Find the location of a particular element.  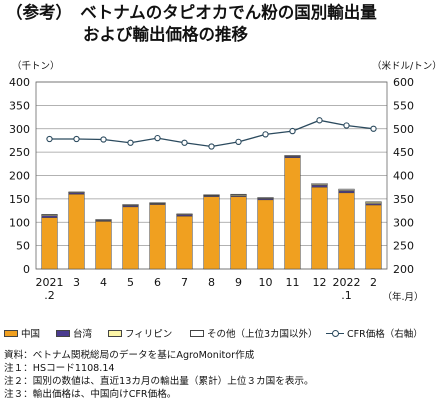

legend-label-other: その他（上位3カ国以外） is located at coordinates (262, 334).